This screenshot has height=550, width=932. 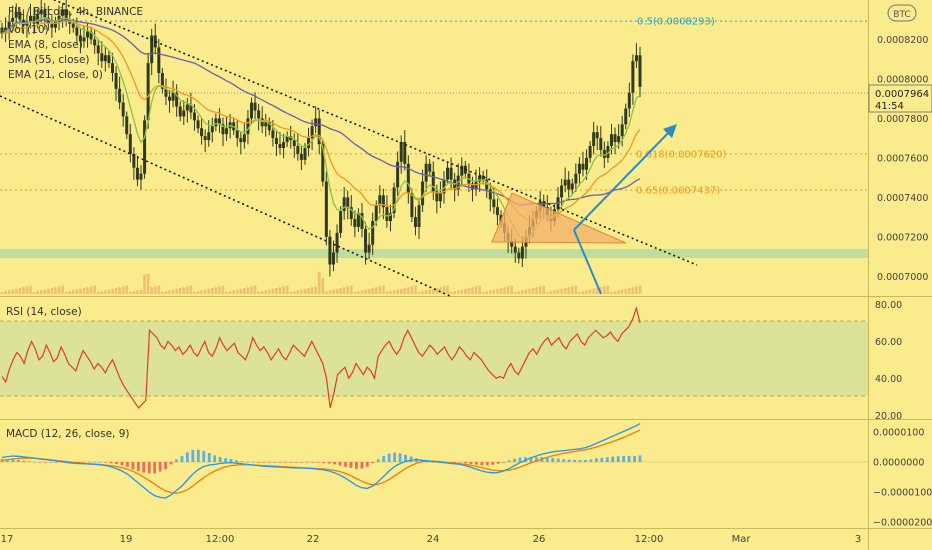 What do you see at coordinates (902, 478) in the screenshot?
I see `macd-axis: 0.0000100 0.0000000 −0.0000100 −0.0000200` at bounding box center [902, 478].